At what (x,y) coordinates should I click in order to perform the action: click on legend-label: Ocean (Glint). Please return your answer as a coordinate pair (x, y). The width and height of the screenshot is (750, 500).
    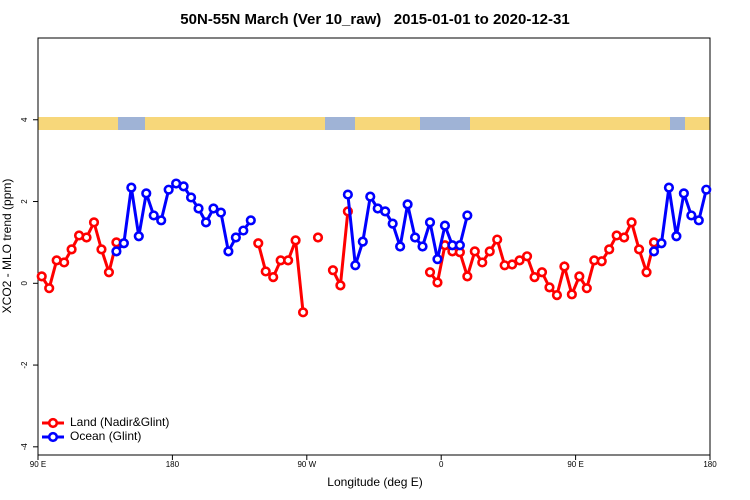
    Looking at the image, I should click on (105, 436).